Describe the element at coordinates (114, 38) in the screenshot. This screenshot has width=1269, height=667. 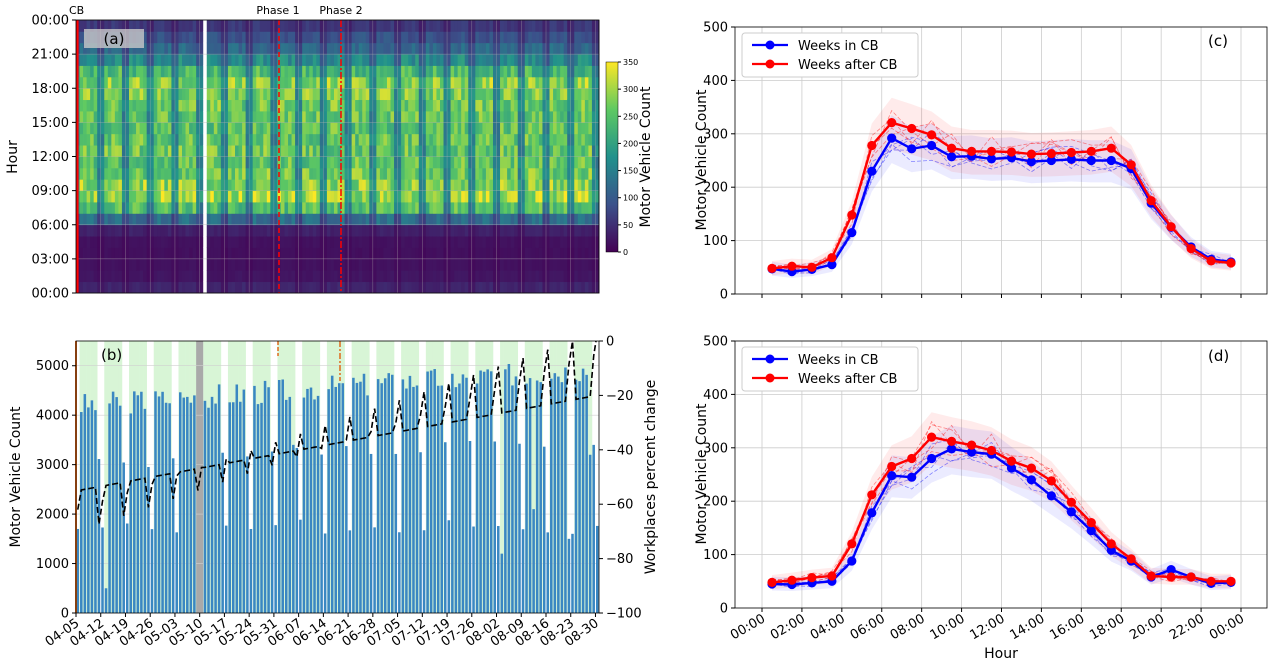
I see `heatmap-label-box` at that location.